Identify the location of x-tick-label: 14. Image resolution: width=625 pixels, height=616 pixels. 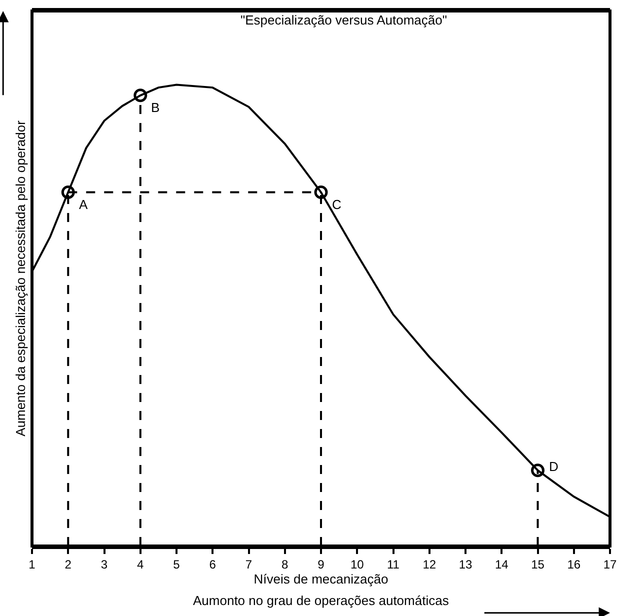
(501, 564).